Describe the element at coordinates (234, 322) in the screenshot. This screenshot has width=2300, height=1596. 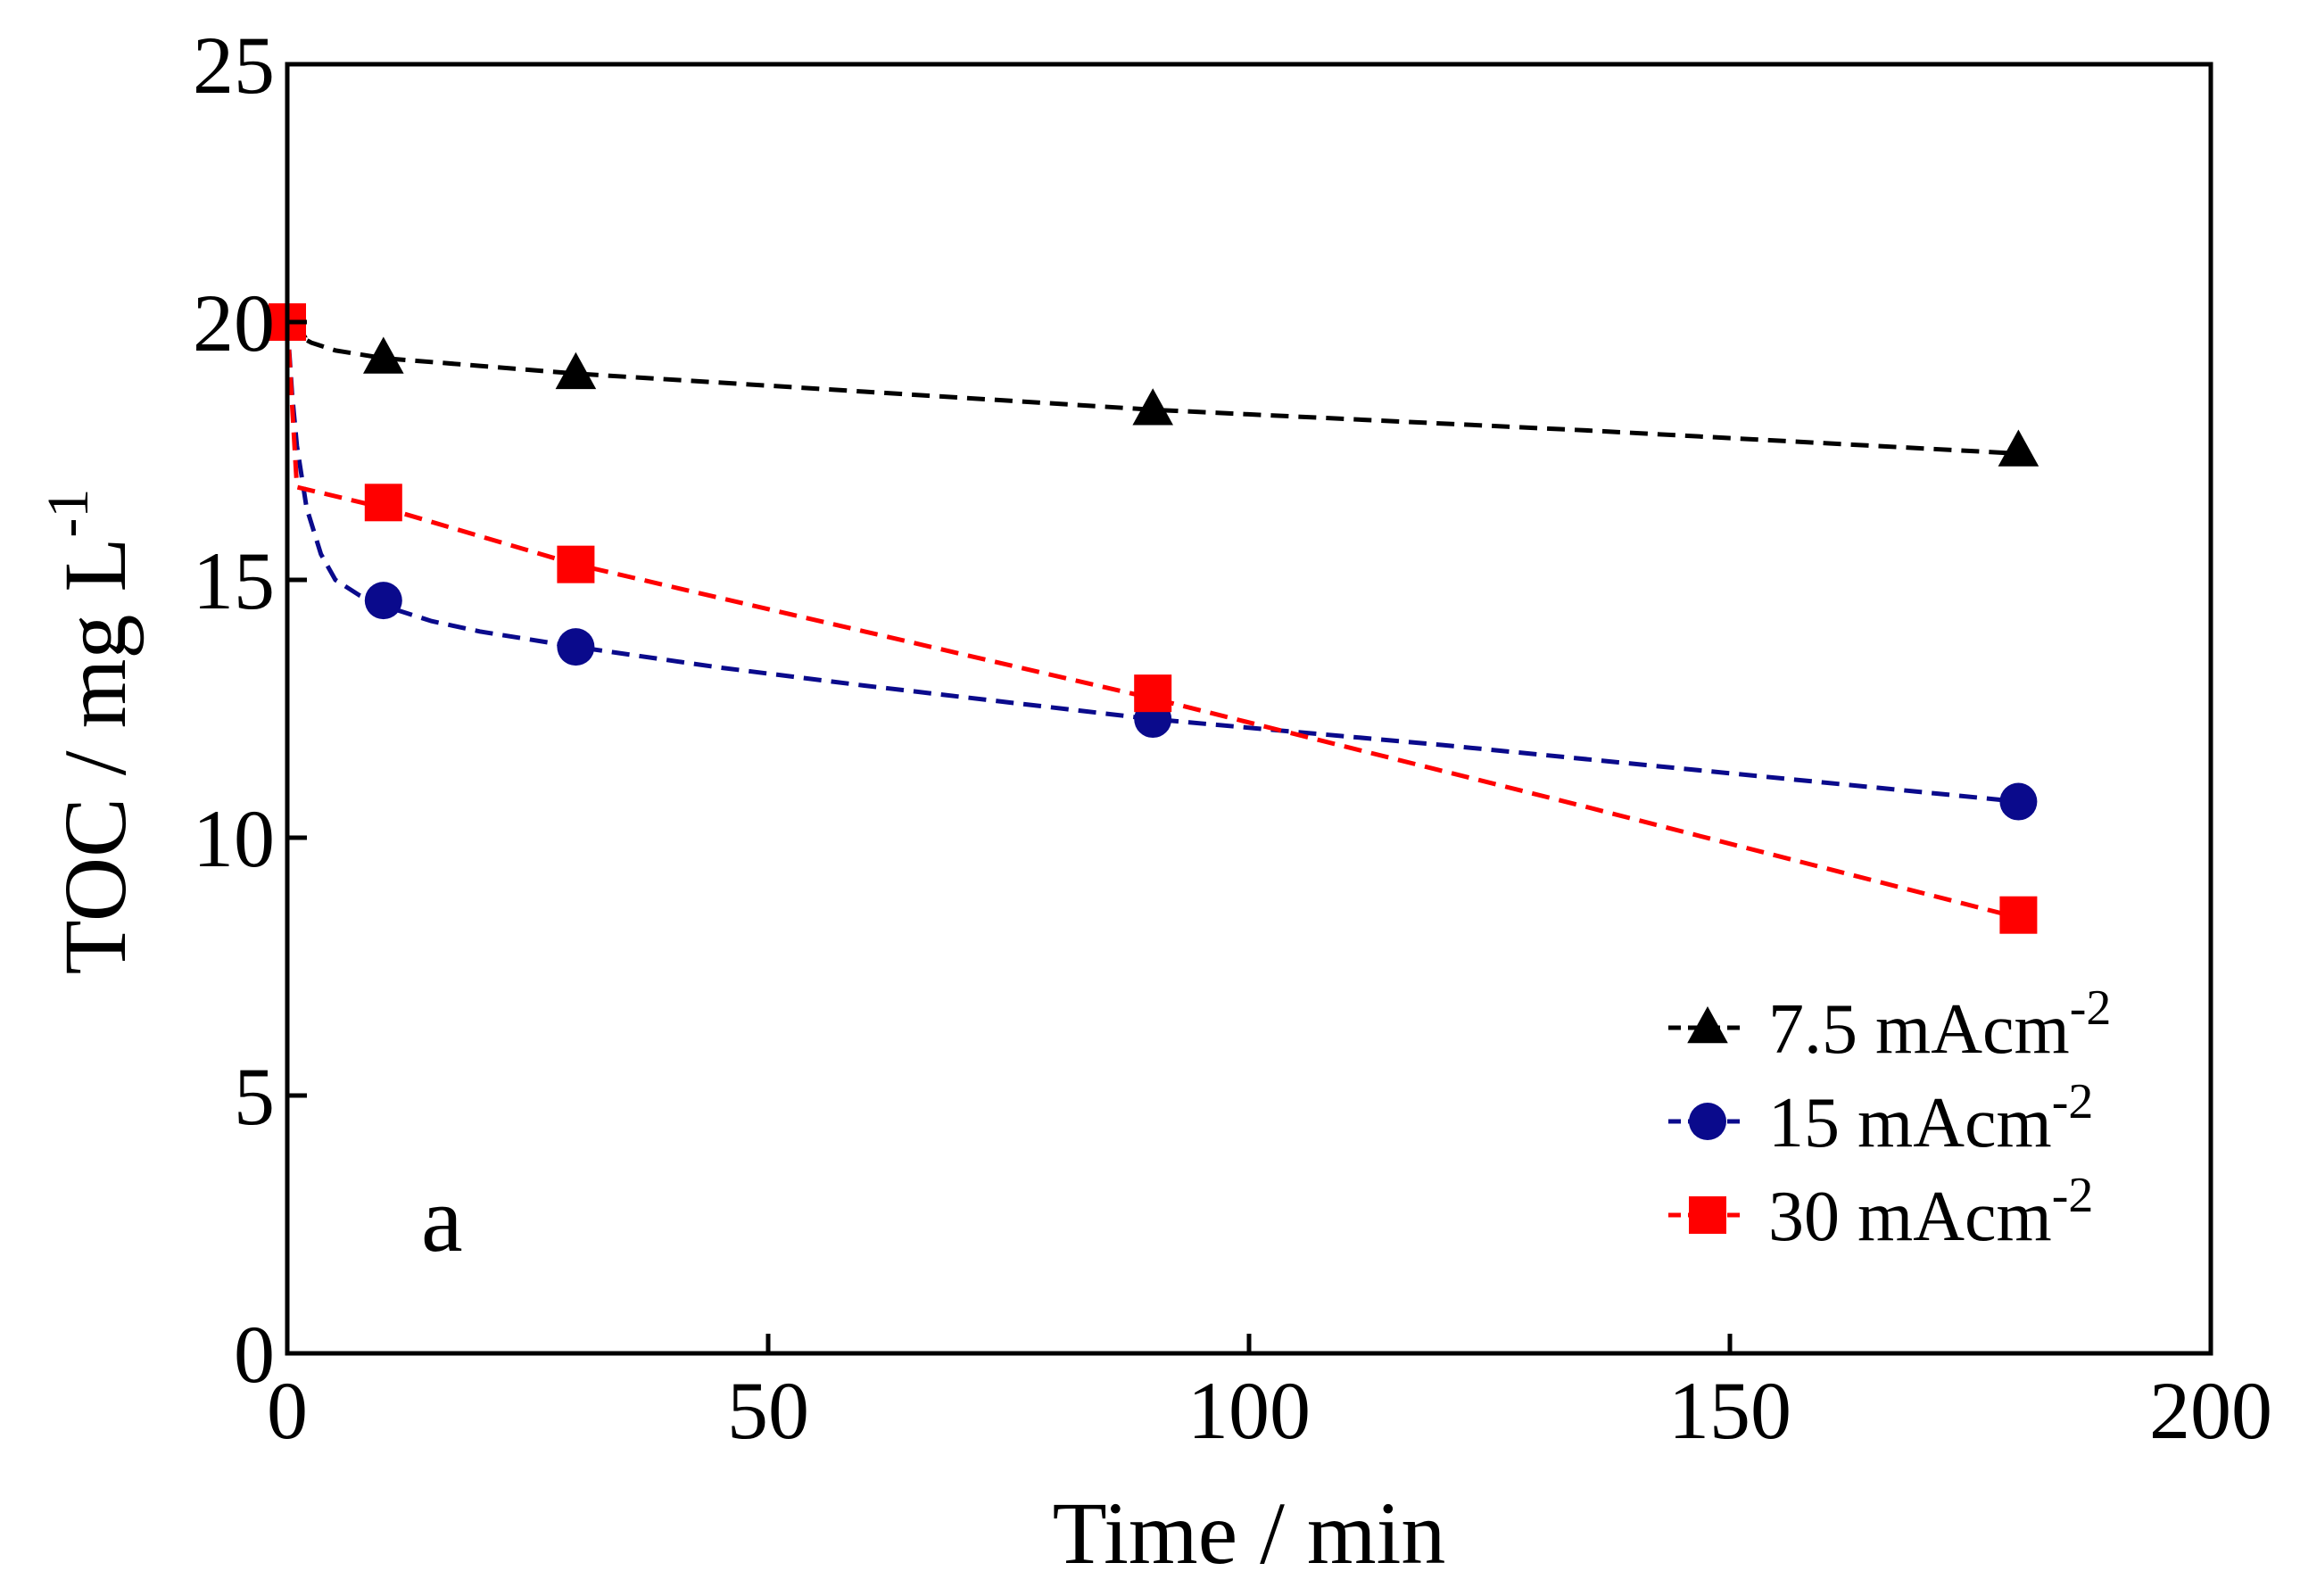
I see `y-tick-label-4: 20` at that location.